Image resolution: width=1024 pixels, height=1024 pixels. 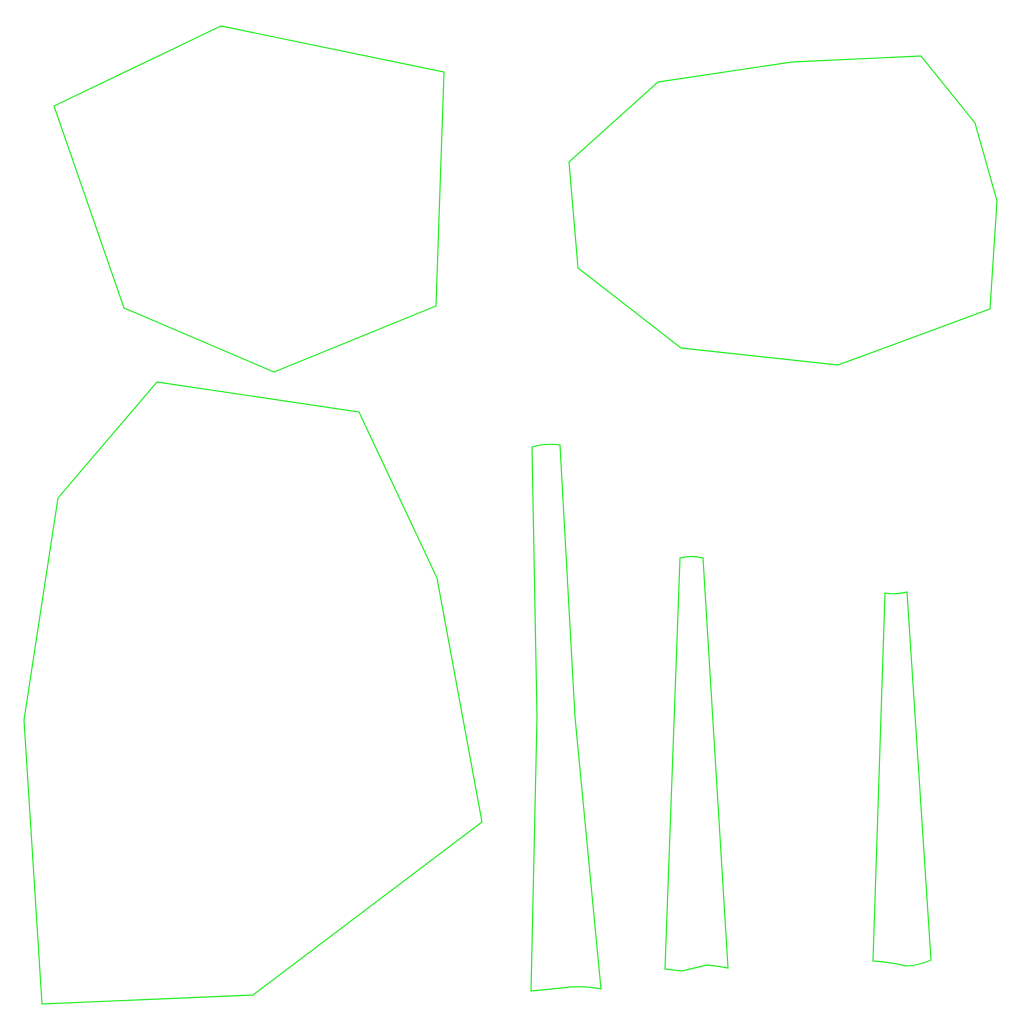 What do you see at coordinates (902, 779) in the screenshot?
I see `tapered-strip-short` at bounding box center [902, 779].